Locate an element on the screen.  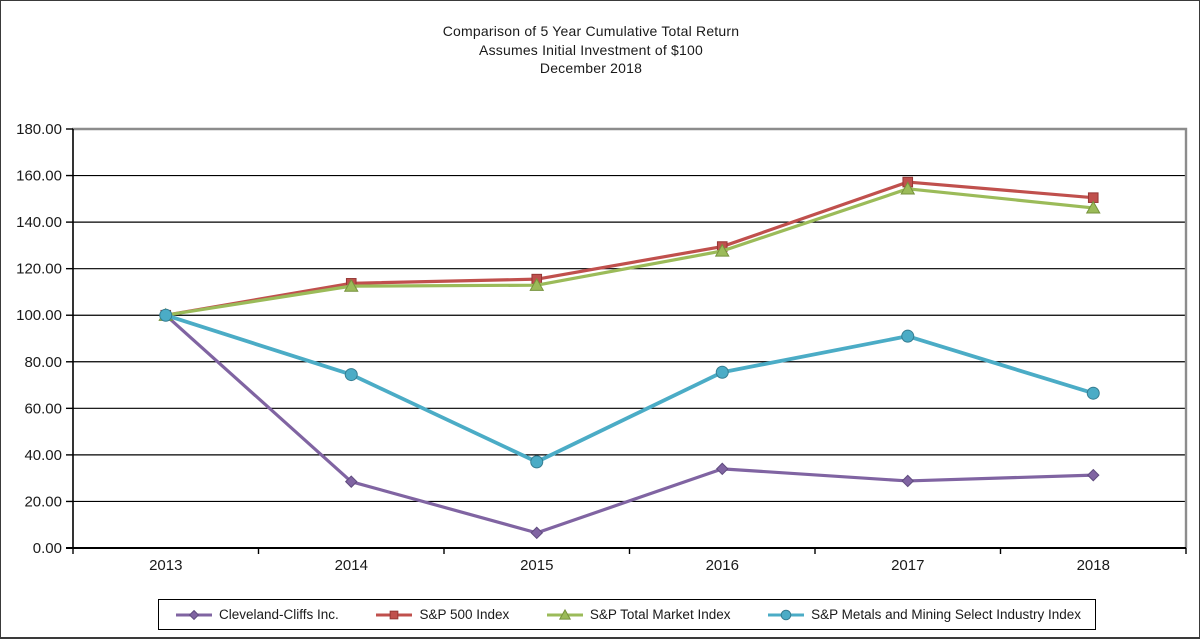
x-tick-label: 2015 is located at coordinates (536, 565).